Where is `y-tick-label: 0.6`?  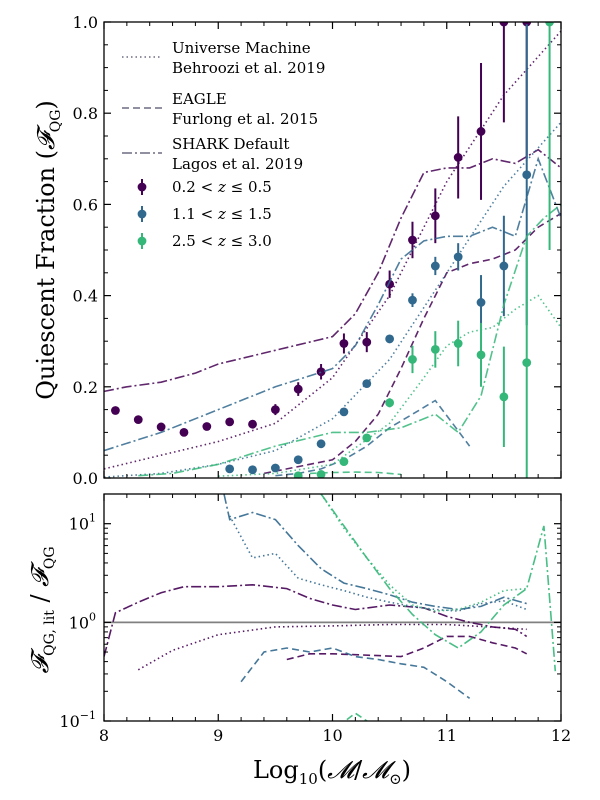 y-tick-label: 0.6 is located at coordinates (85, 204).